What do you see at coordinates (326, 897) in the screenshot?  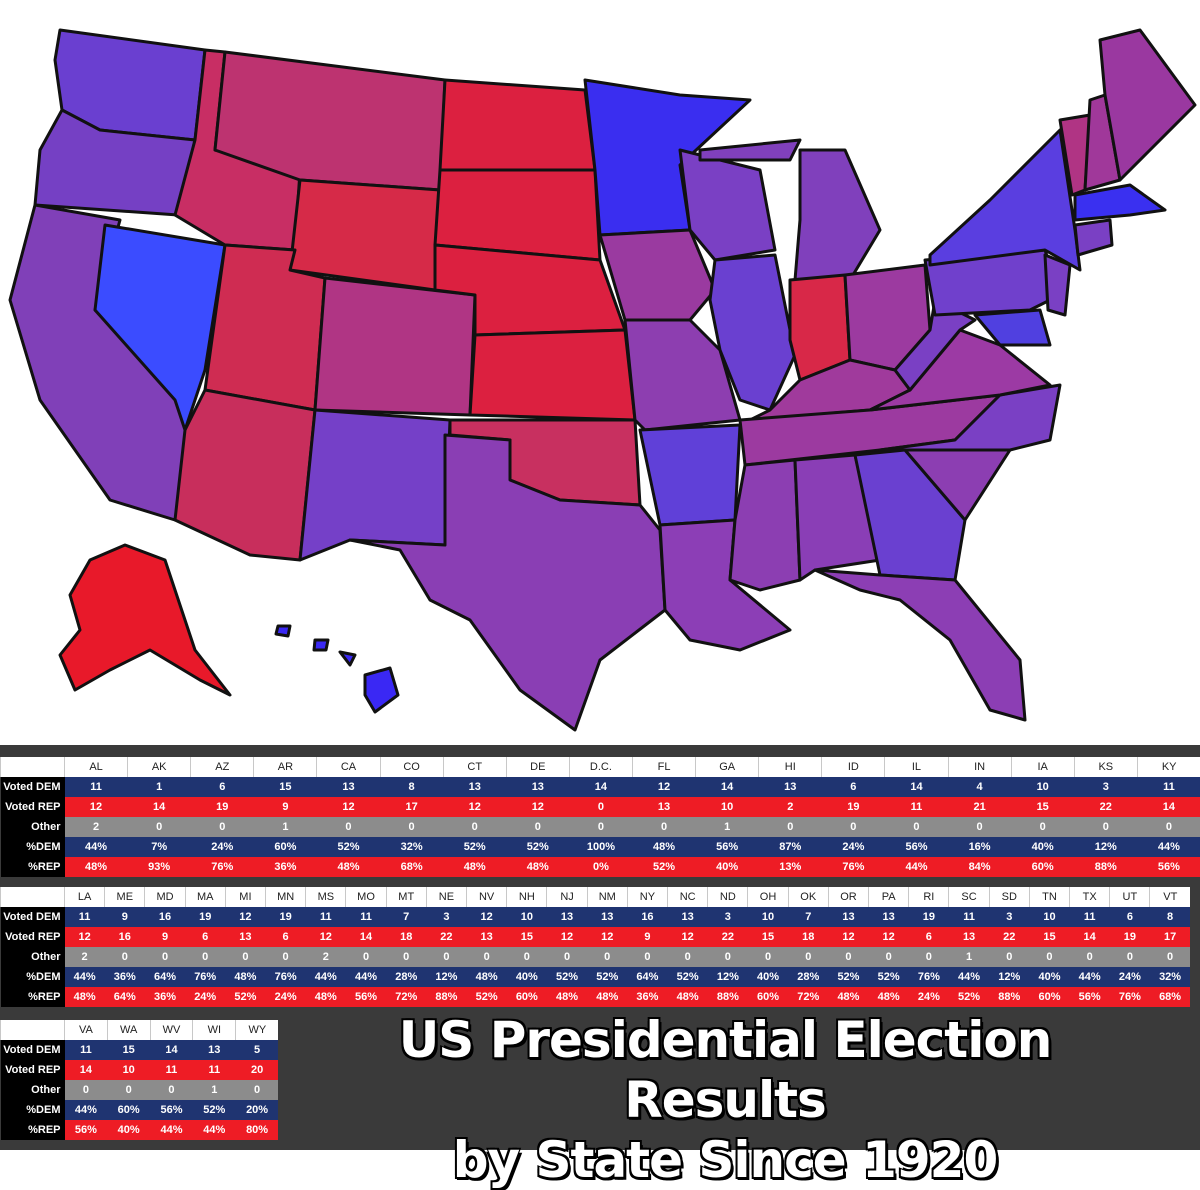 I see `state-header: MS` at bounding box center [326, 897].